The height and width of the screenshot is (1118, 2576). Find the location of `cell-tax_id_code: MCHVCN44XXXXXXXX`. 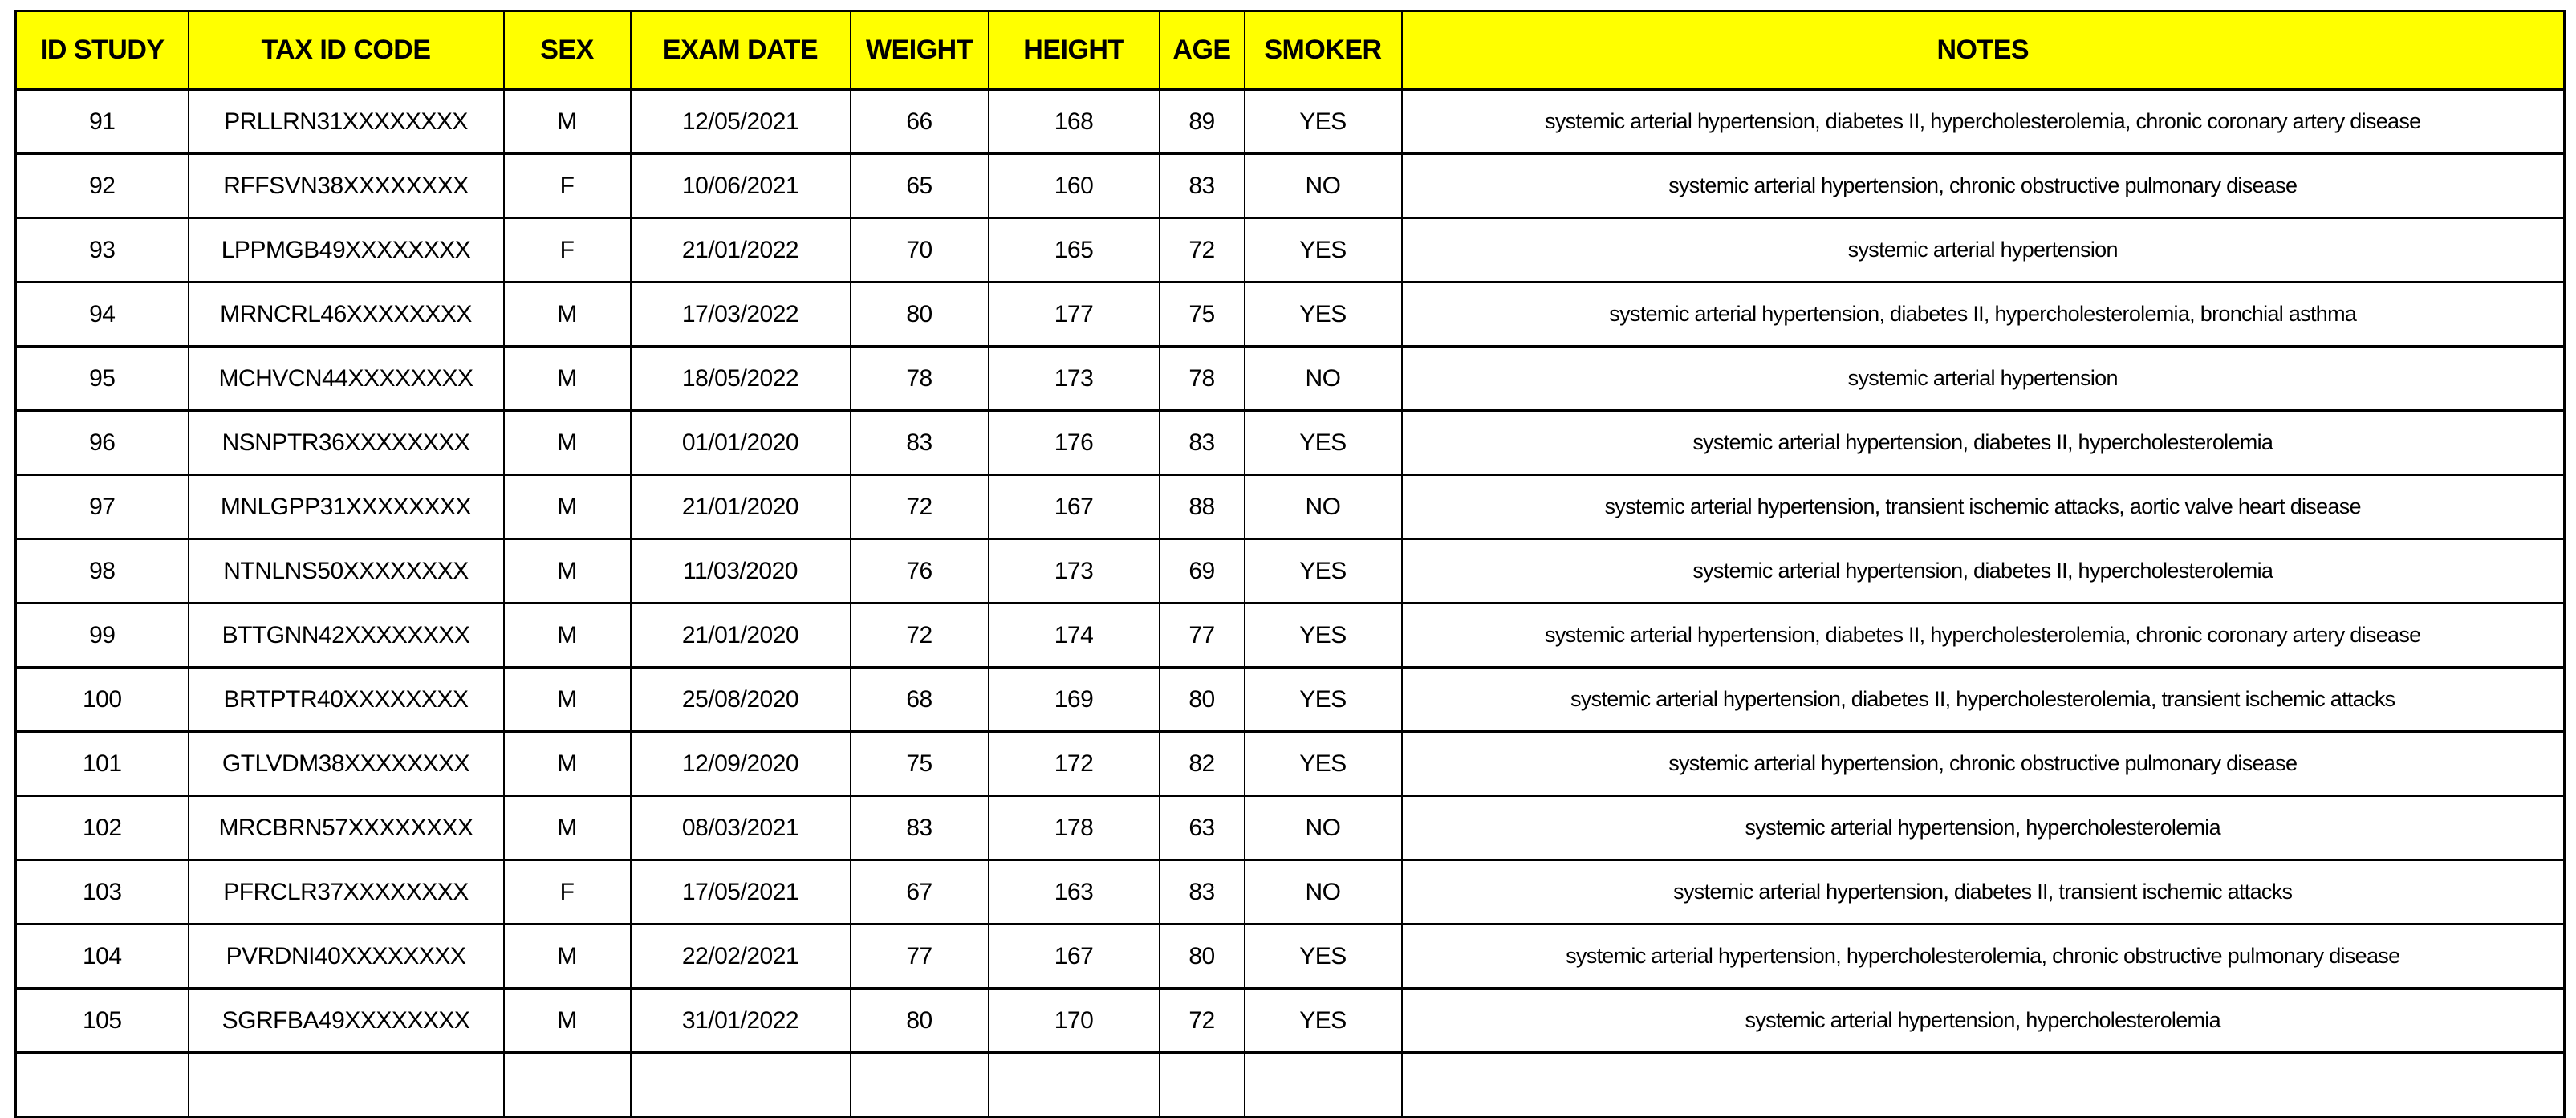

cell-tax_id_code: MCHVCN44XXXXXXXX is located at coordinates (346, 378).